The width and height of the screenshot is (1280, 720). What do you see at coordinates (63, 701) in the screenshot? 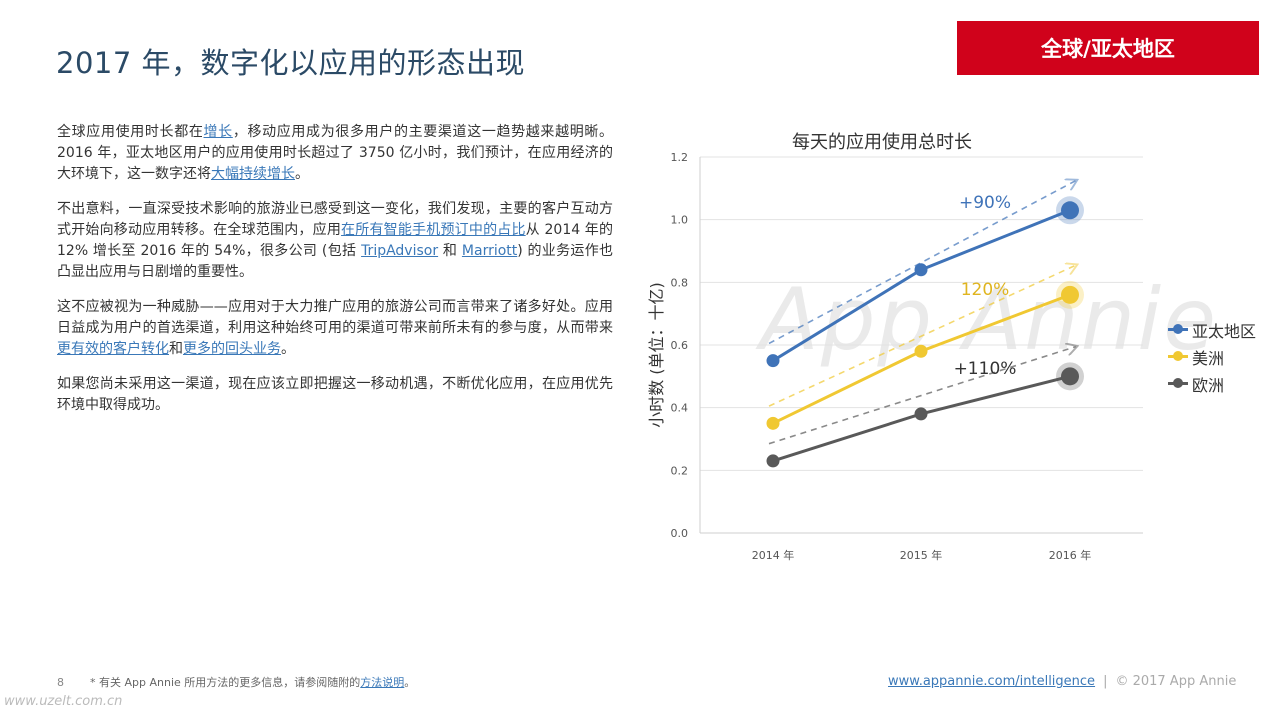
I see `site-watermark: www.uzelt.com.cn` at bounding box center [63, 701].